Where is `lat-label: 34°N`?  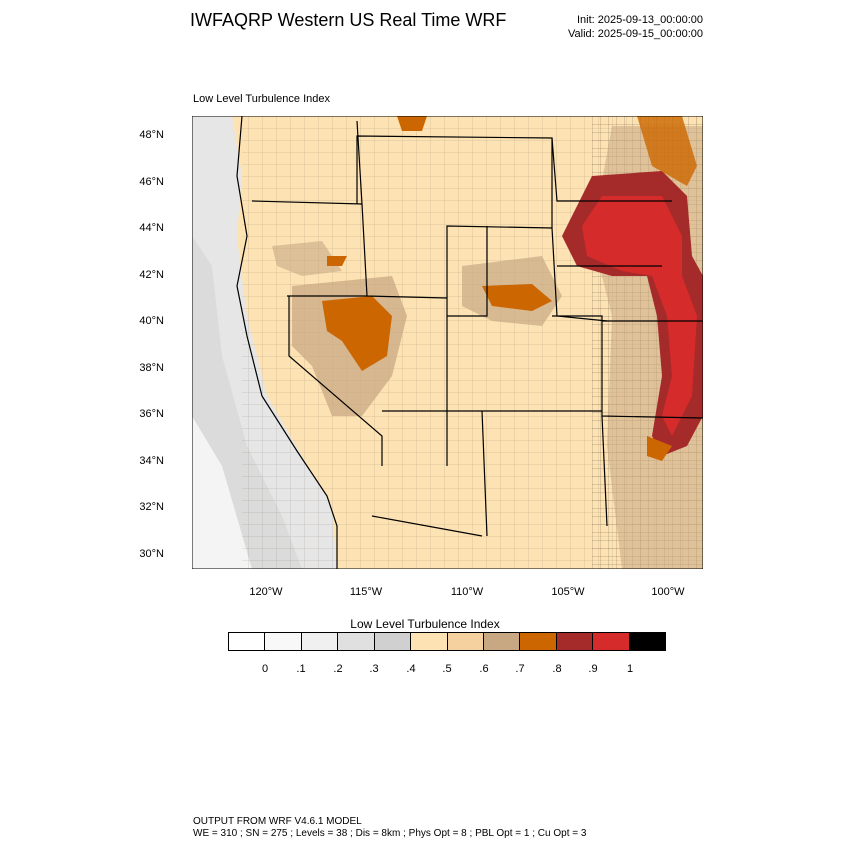 lat-label: 34°N is located at coordinates (151, 461).